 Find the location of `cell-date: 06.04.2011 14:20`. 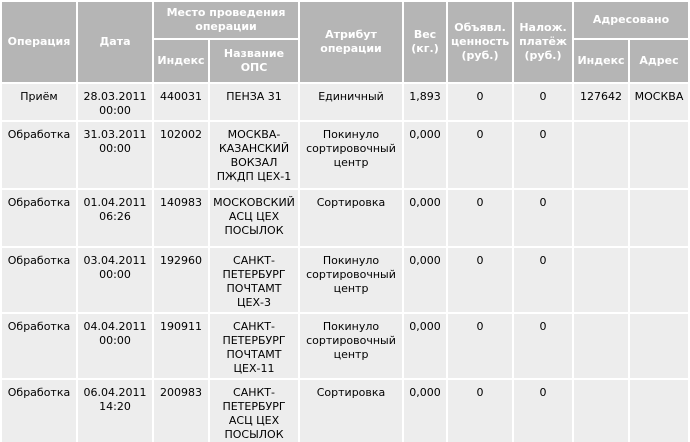

cell-date: 06.04.2011 14:20 is located at coordinates (115, 411).